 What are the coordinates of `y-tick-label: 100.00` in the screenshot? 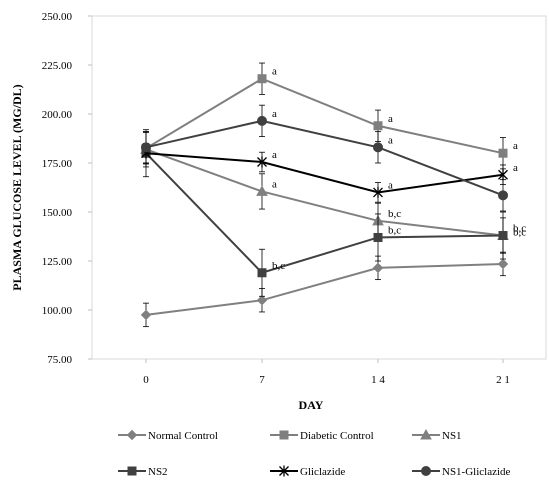 It's located at (57, 311).